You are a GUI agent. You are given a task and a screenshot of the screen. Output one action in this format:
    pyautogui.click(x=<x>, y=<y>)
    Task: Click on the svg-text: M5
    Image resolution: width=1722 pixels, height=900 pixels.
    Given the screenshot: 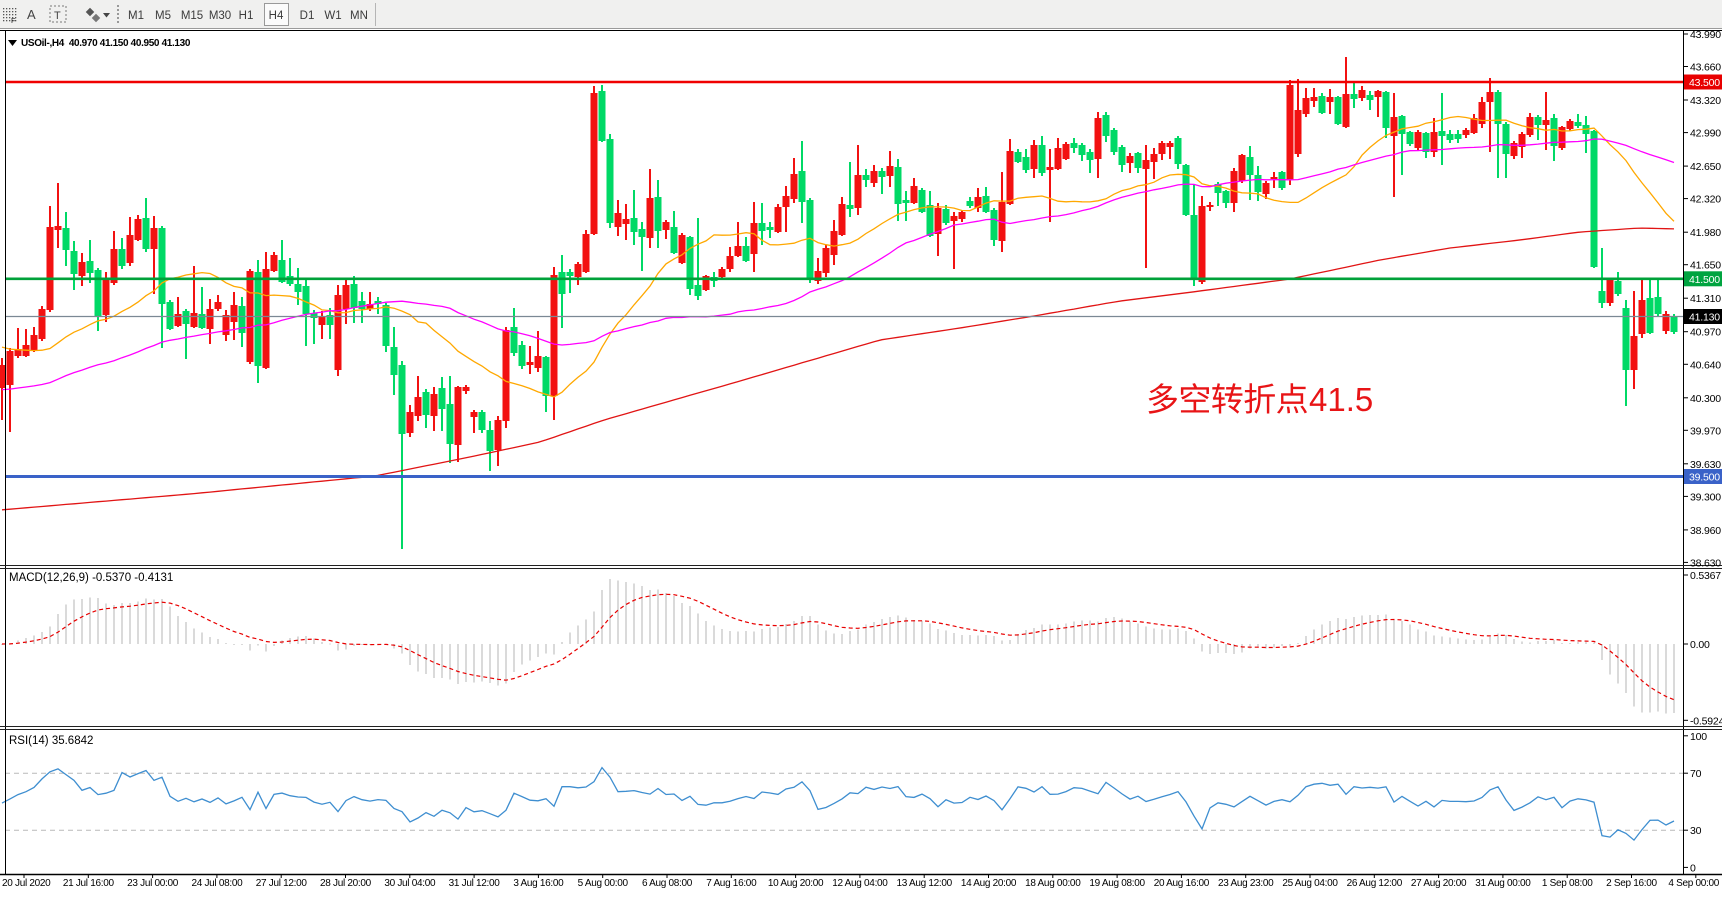 What is the action you would take?
    pyautogui.click(x=163, y=16)
    